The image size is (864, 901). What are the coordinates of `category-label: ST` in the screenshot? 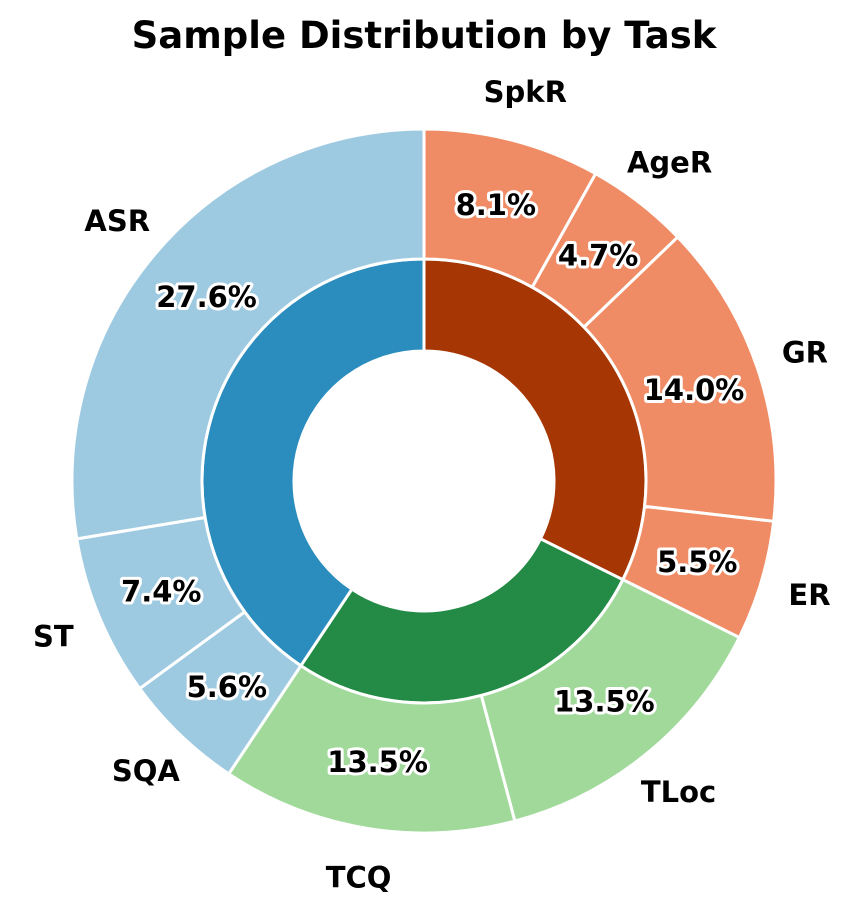 It's located at (53, 637).